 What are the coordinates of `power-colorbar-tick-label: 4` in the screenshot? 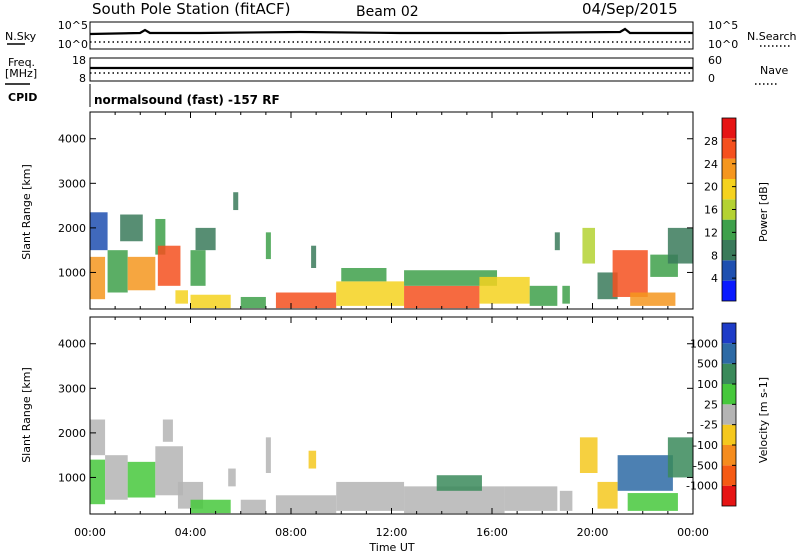 It's located at (714, 278).